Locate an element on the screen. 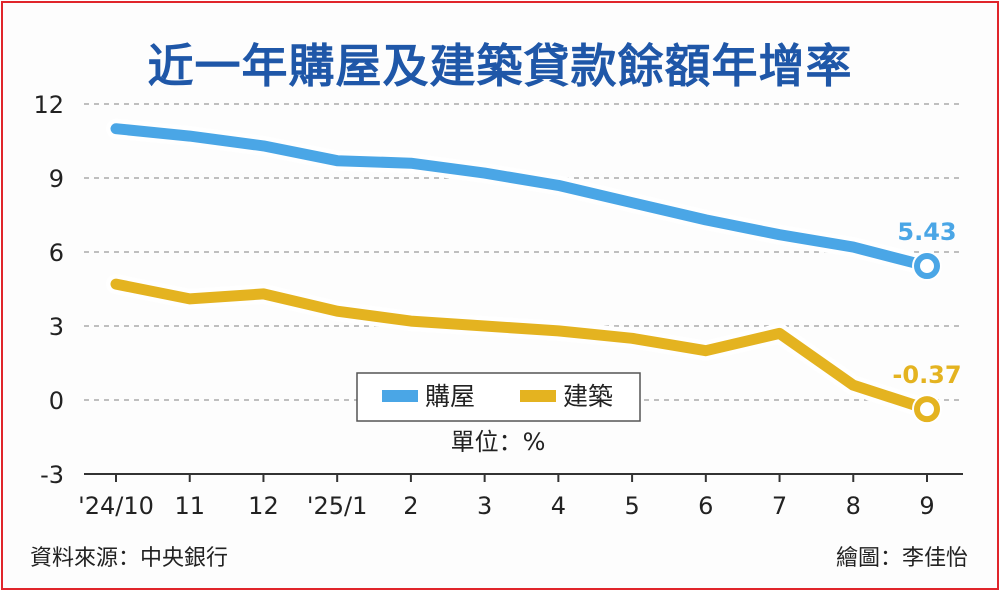 Image resolution: width=1000 pixels, height=591 pixels. x-tick-label: 12 is located at coordinates (263, 506).